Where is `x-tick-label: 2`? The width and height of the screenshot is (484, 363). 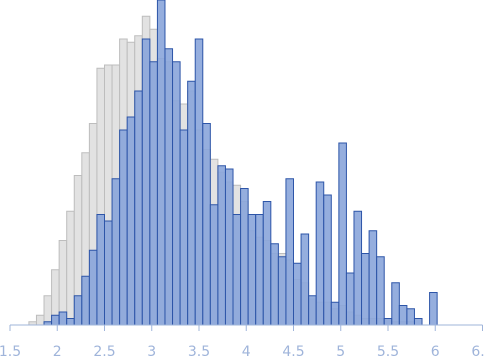
x-tick-label: 2 is located at coordinates (57, 352).